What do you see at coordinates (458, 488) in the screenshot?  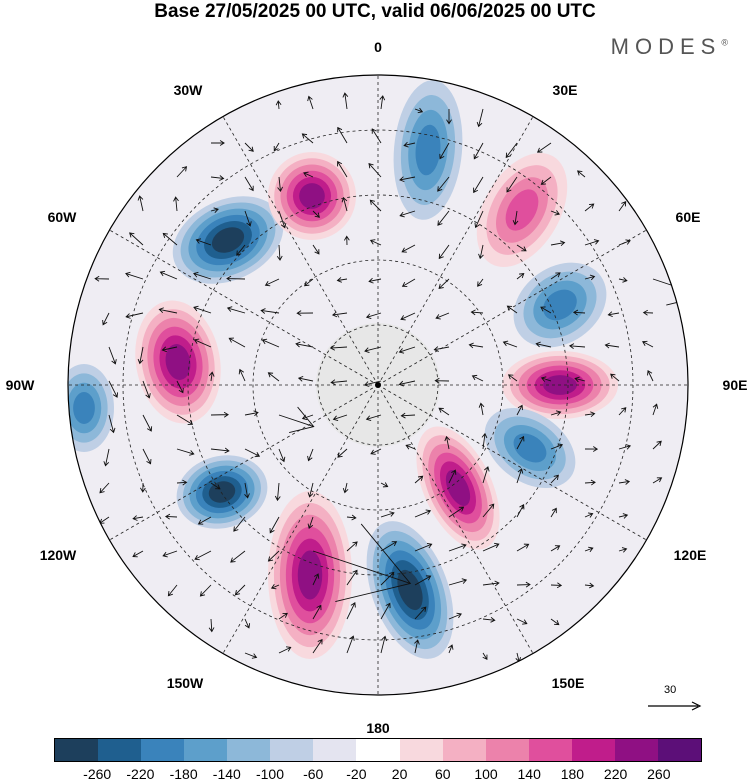 I see `positive-anomaly` at bounding box center [458, 488].